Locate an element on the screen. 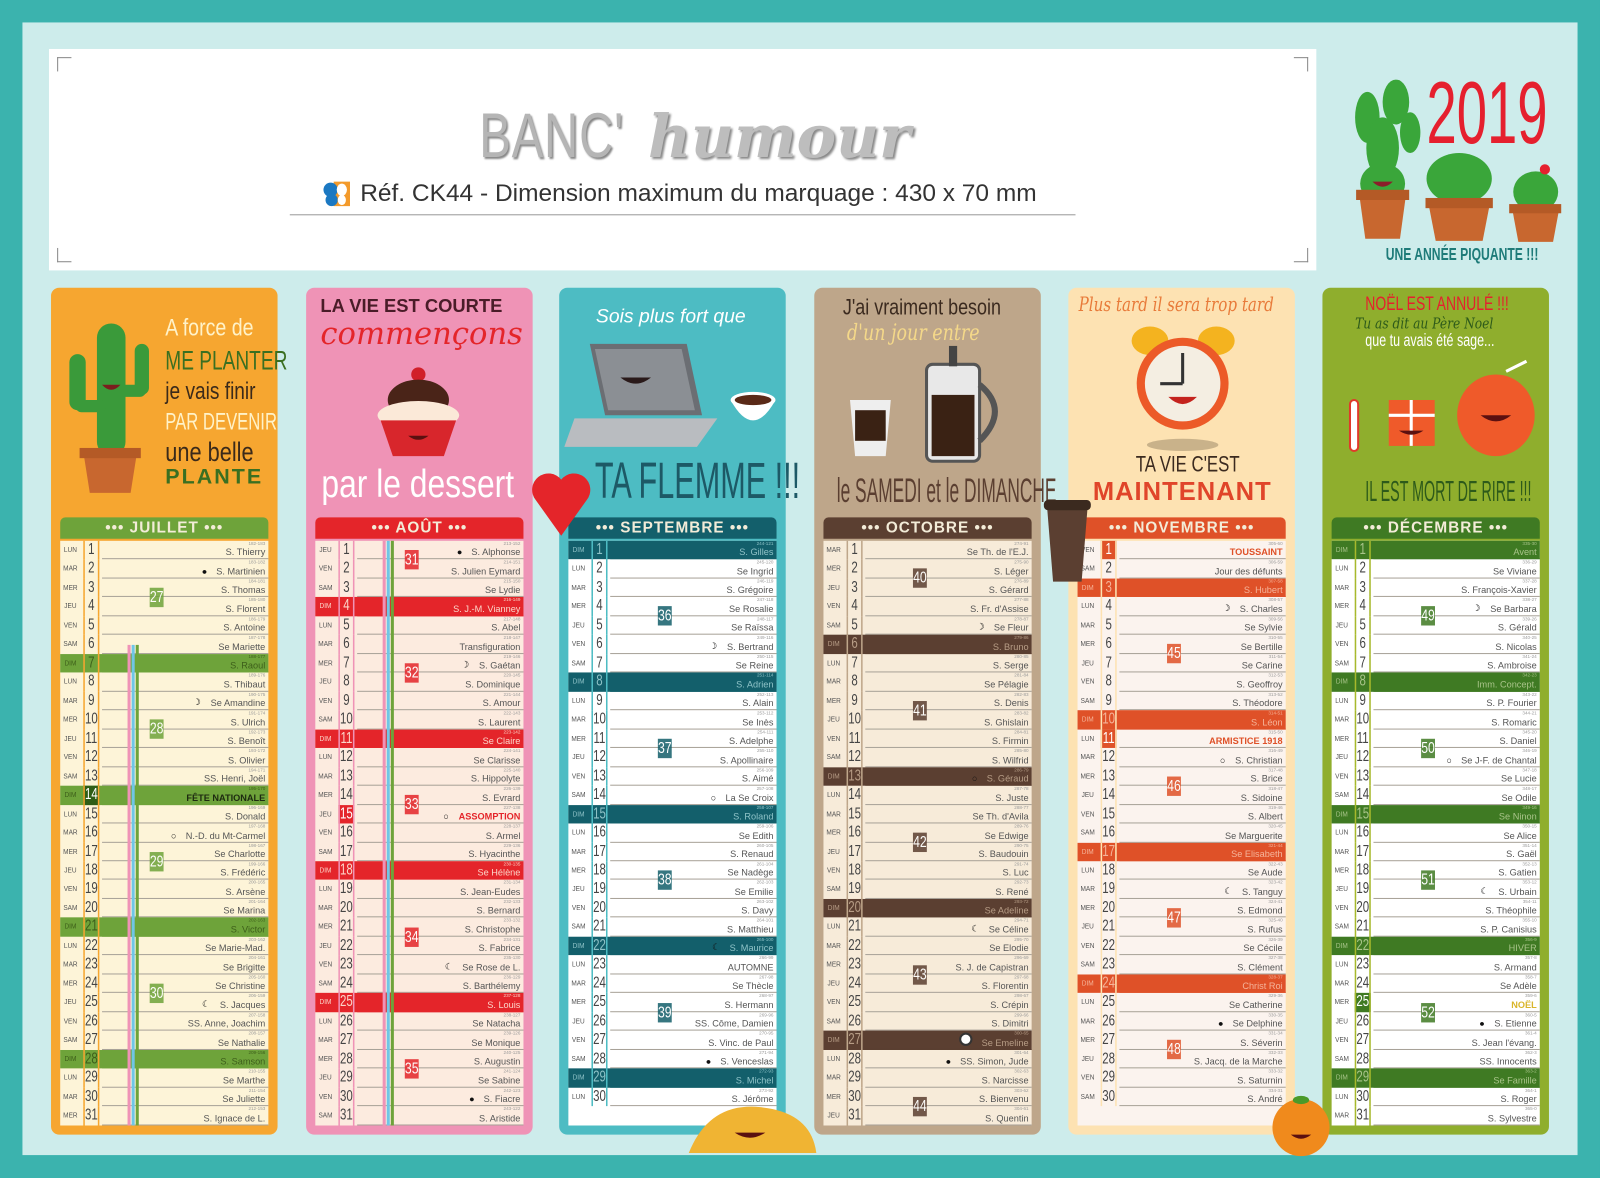 Image resolution: width=1600 pixels, height=1178 pixels. day-row: DIM 8 251-114 S. Adrien is located at coordinates (672, 682).